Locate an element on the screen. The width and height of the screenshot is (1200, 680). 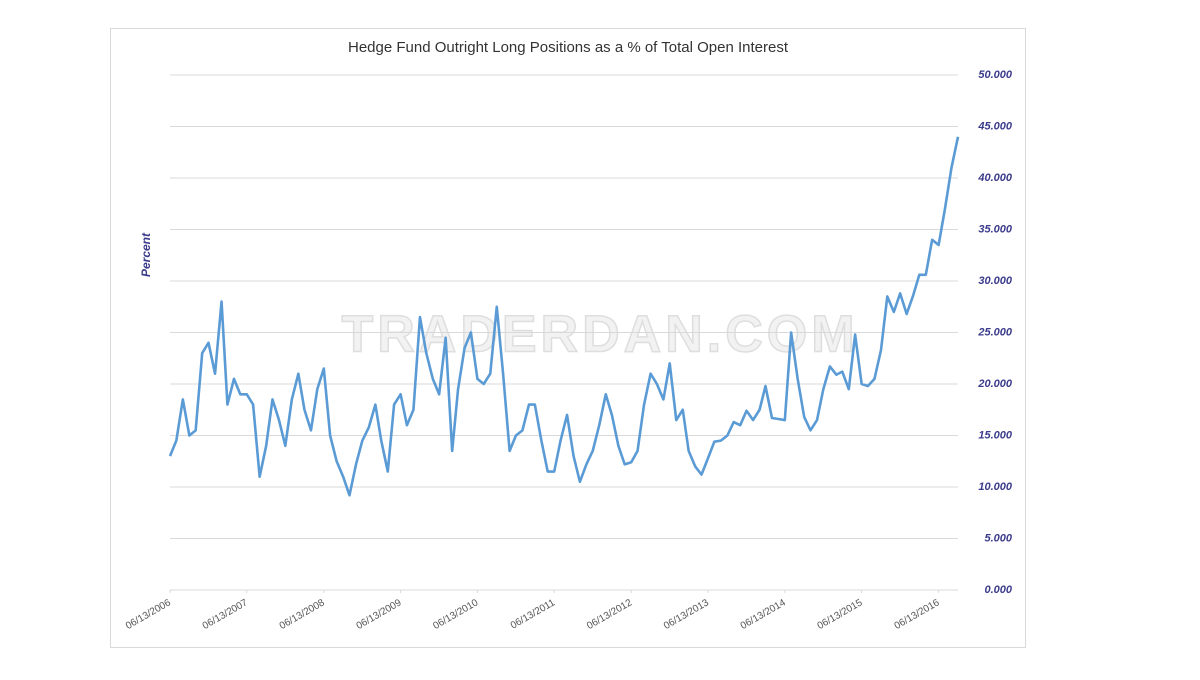
y-tick-label: 50.000 is located at coordinates (995, 75).